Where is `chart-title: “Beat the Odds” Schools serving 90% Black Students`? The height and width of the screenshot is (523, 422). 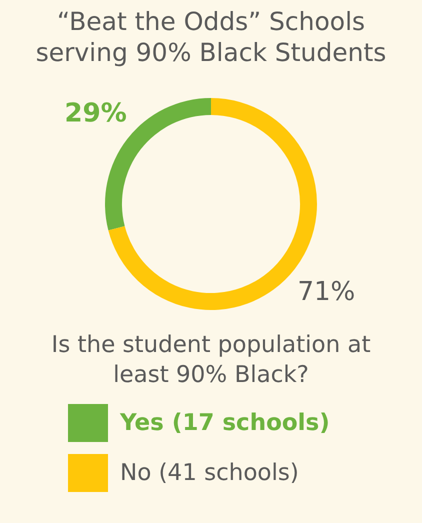 chart-title: “Beat the Odds” Schools serving 90% Black Students is located at coordinates (211, 37).